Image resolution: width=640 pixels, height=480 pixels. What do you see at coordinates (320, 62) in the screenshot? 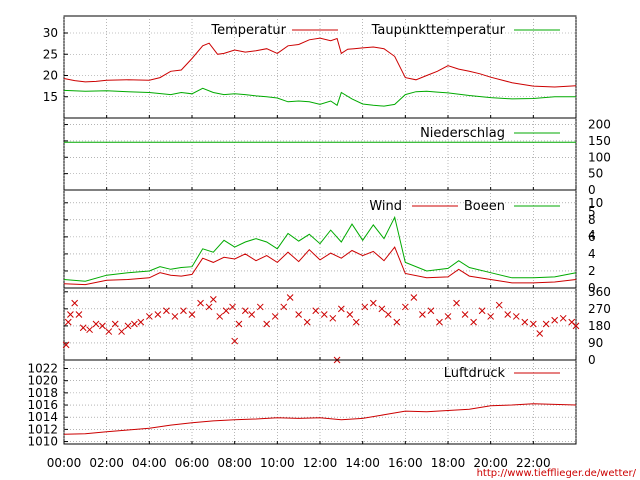
I see `temp-series-temperatur-line` at bounding box center [320, 62].